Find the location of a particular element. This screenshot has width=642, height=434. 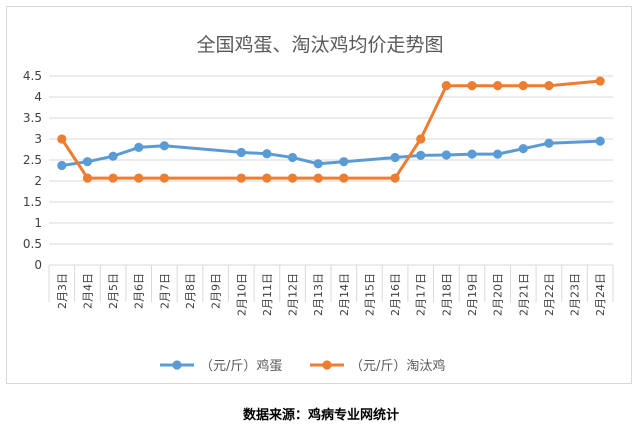

x-tick-label: 2月8日 is located at coordinates (190, 291).